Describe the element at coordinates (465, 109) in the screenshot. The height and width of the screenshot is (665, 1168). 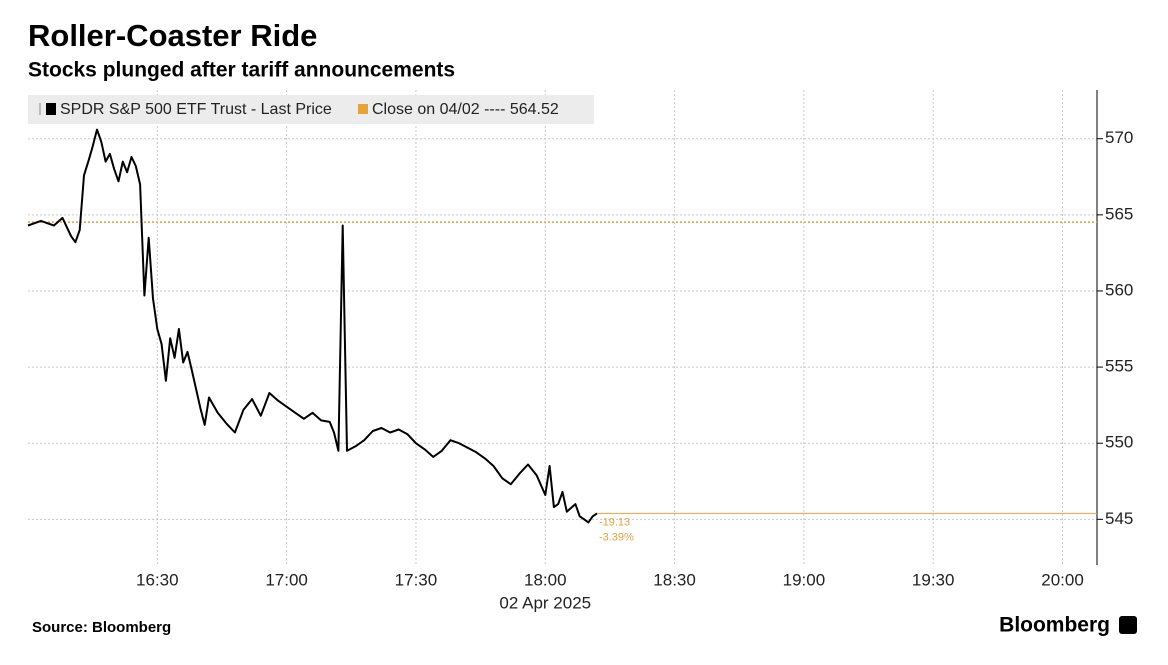
I see `legend-label: Close on 04/02 ---- 564.52` at that location.